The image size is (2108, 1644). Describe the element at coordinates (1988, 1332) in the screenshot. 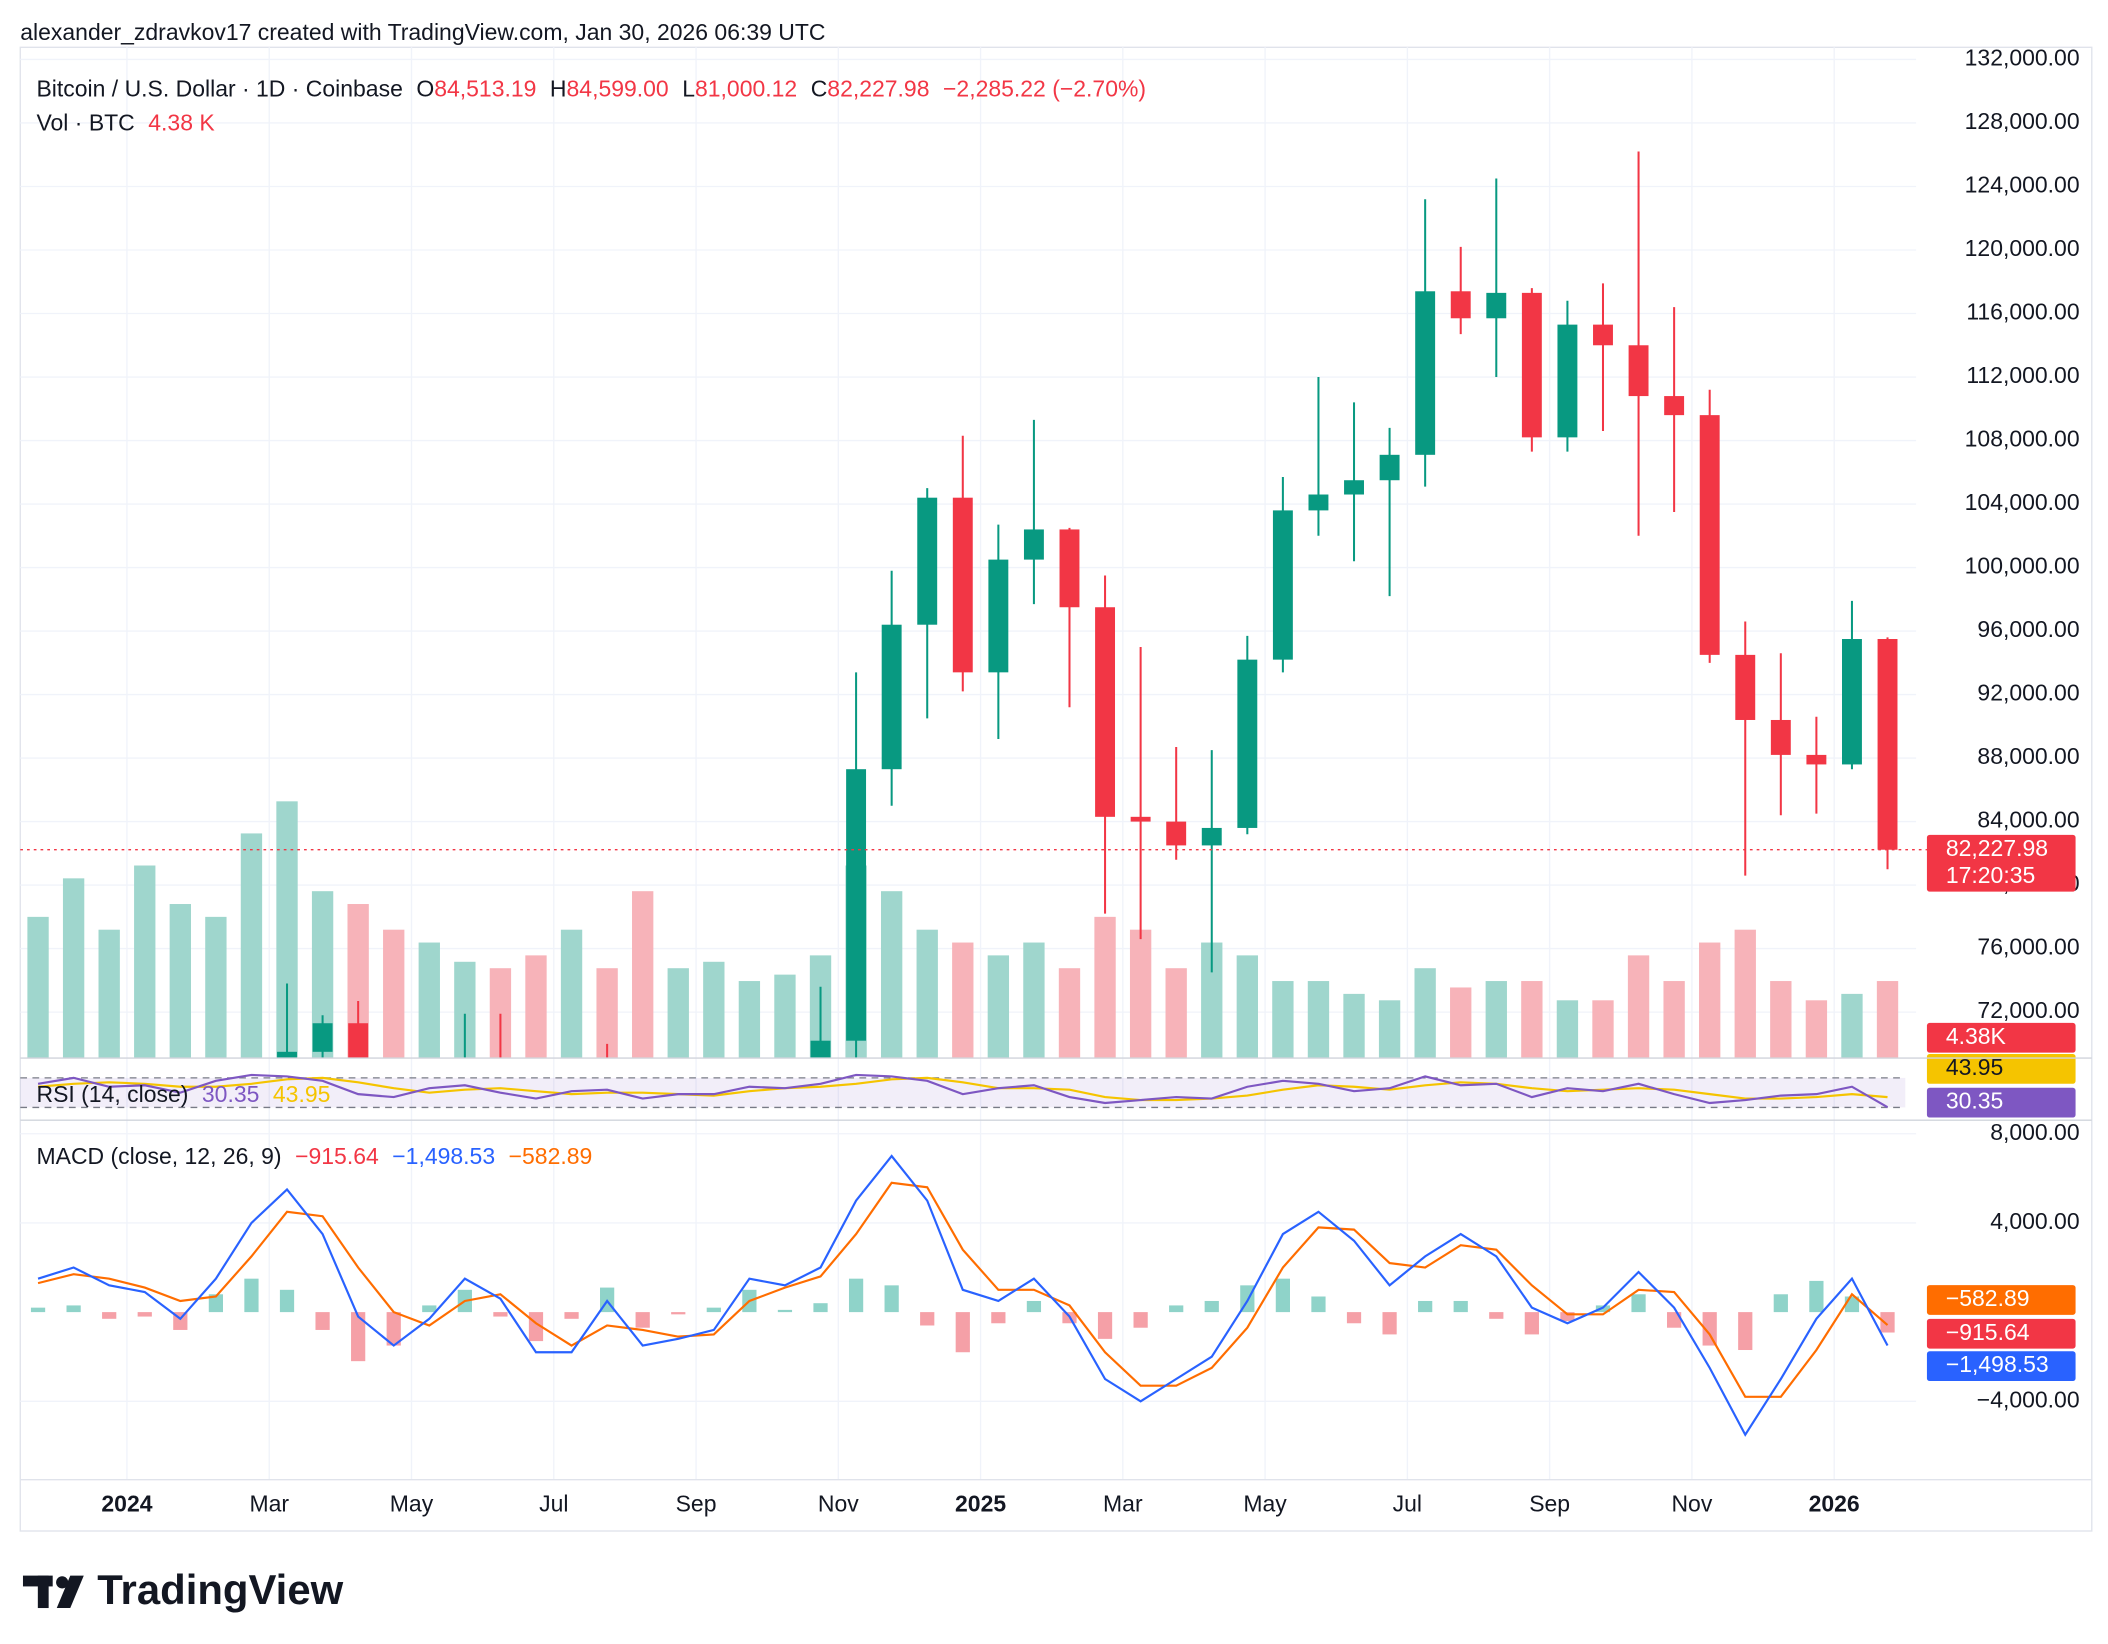

I see `macd-badge: −915.64` at that location.